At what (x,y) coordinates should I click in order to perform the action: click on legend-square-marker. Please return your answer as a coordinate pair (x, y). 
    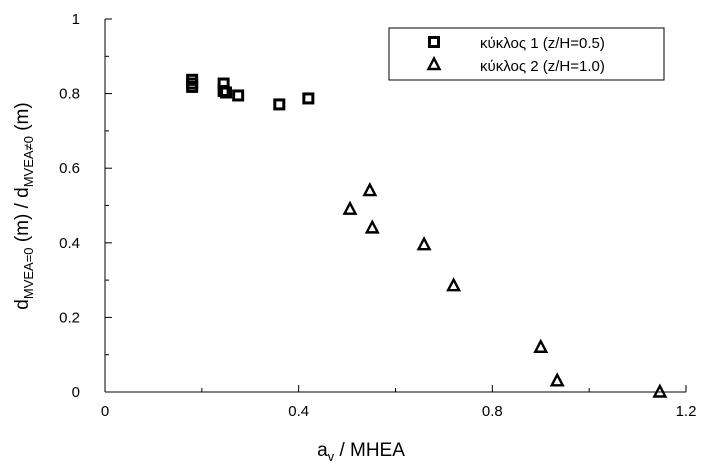
    Looking at the image, I should click on (434, 42).